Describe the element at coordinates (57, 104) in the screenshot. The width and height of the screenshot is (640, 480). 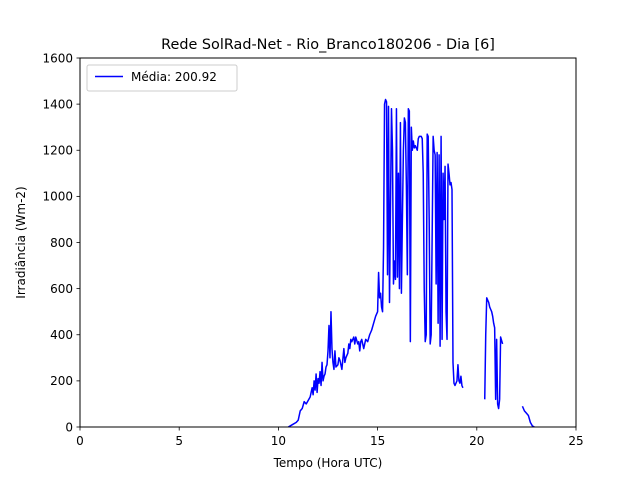
I see `y-tick-label: 1400` at that location.